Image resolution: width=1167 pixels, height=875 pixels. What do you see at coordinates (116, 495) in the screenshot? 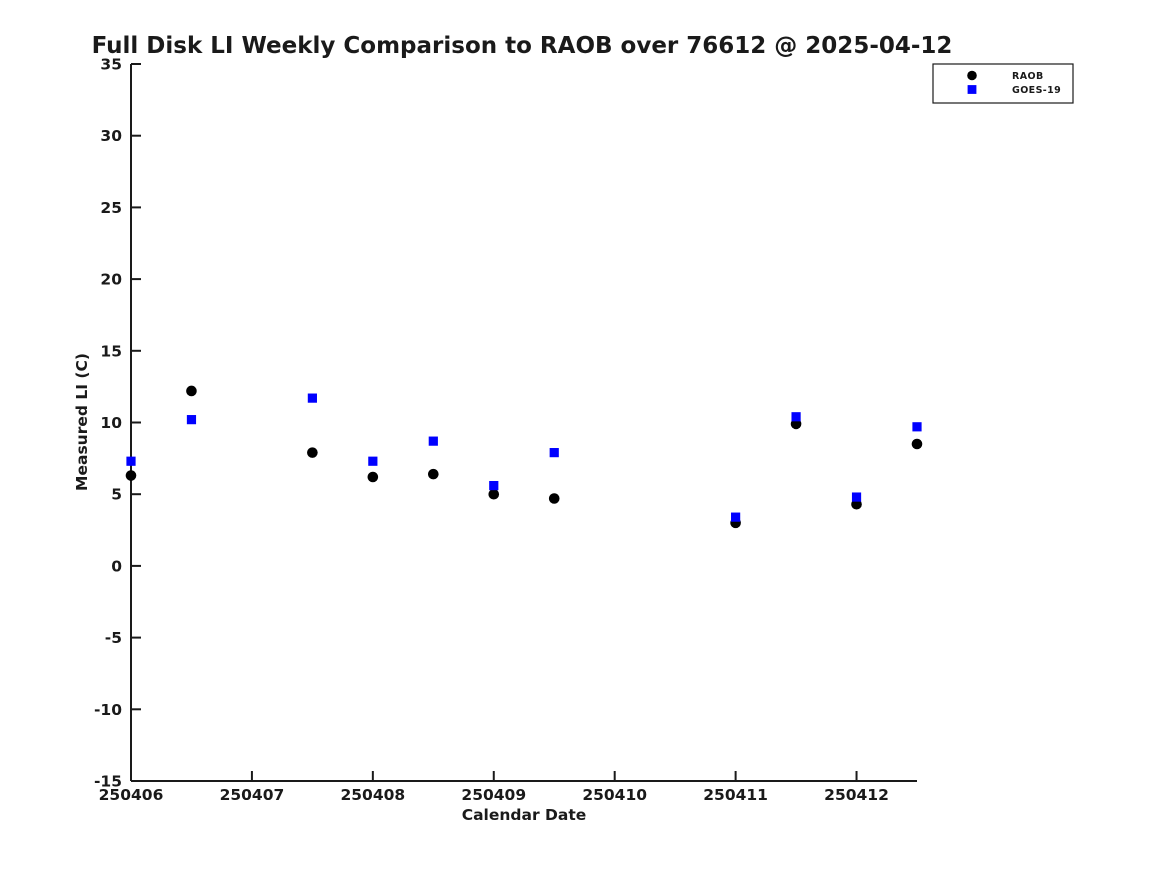
I see `y-tick-label: 5` at bounding box center [116, 495].